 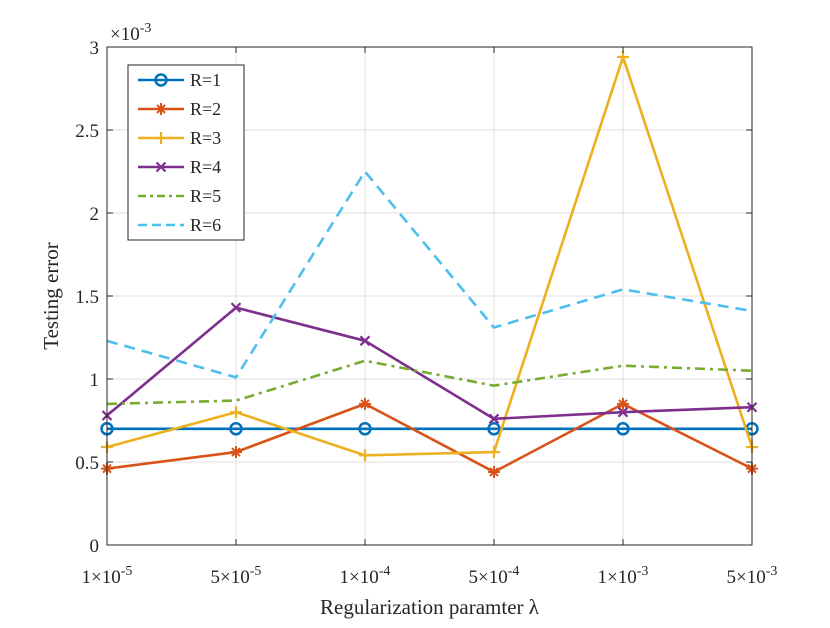 I want to click on legend-entry: R=4, so click(x=179, y=167).